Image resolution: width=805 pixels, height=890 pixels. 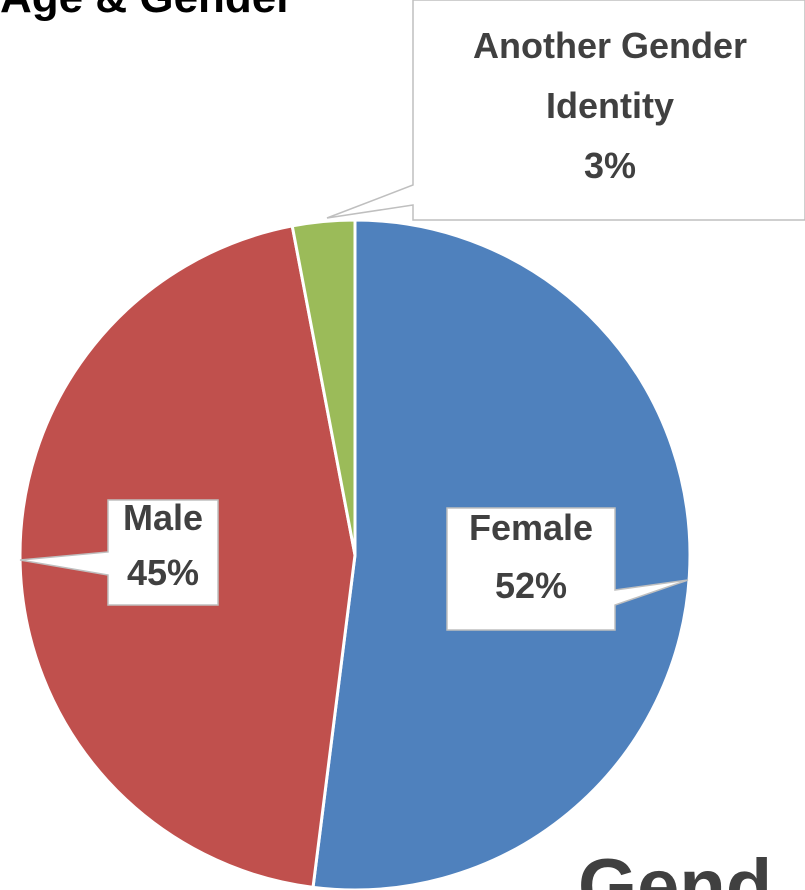 I want to click on data-label-value: 52%, so click(x=531, y=585).